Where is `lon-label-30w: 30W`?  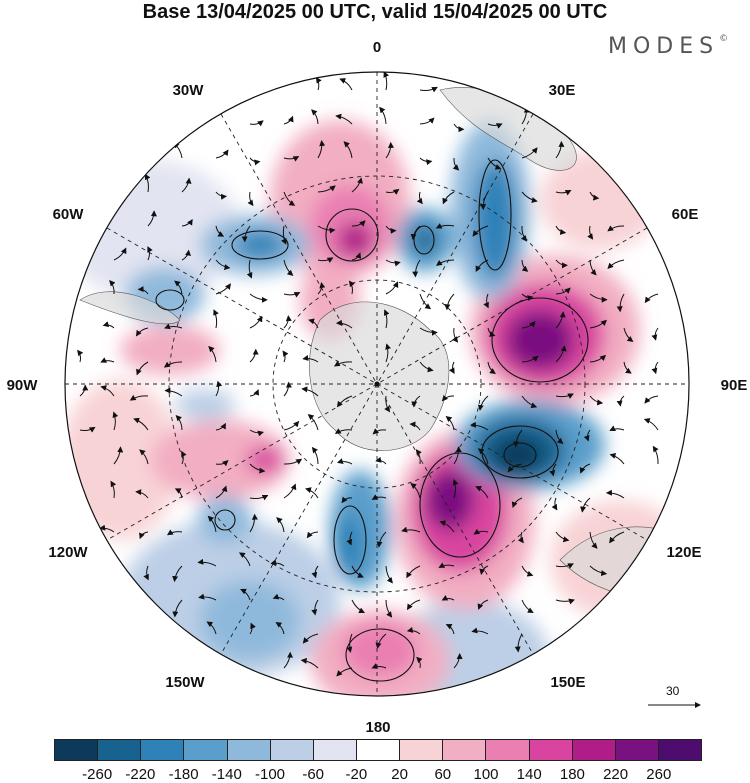
lon-label-30w: 30W is located at coordinates (189, 90).